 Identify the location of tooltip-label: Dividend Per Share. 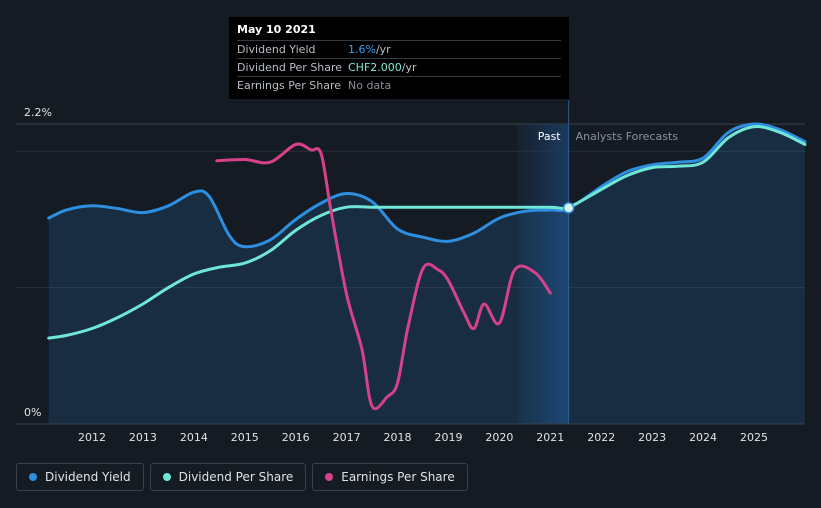
(290, 67).